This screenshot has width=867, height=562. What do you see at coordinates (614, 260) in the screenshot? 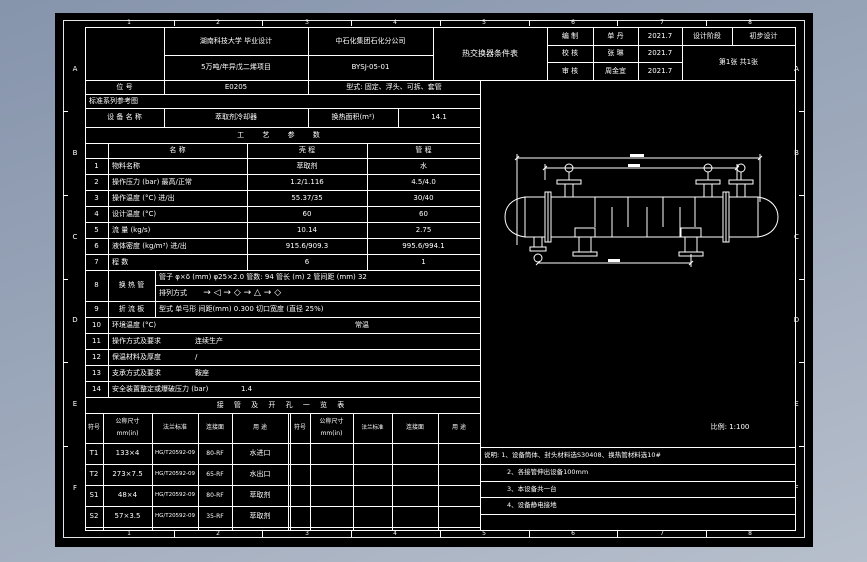
I see `bottom-dimension-line` at bounding box center [614, 260].